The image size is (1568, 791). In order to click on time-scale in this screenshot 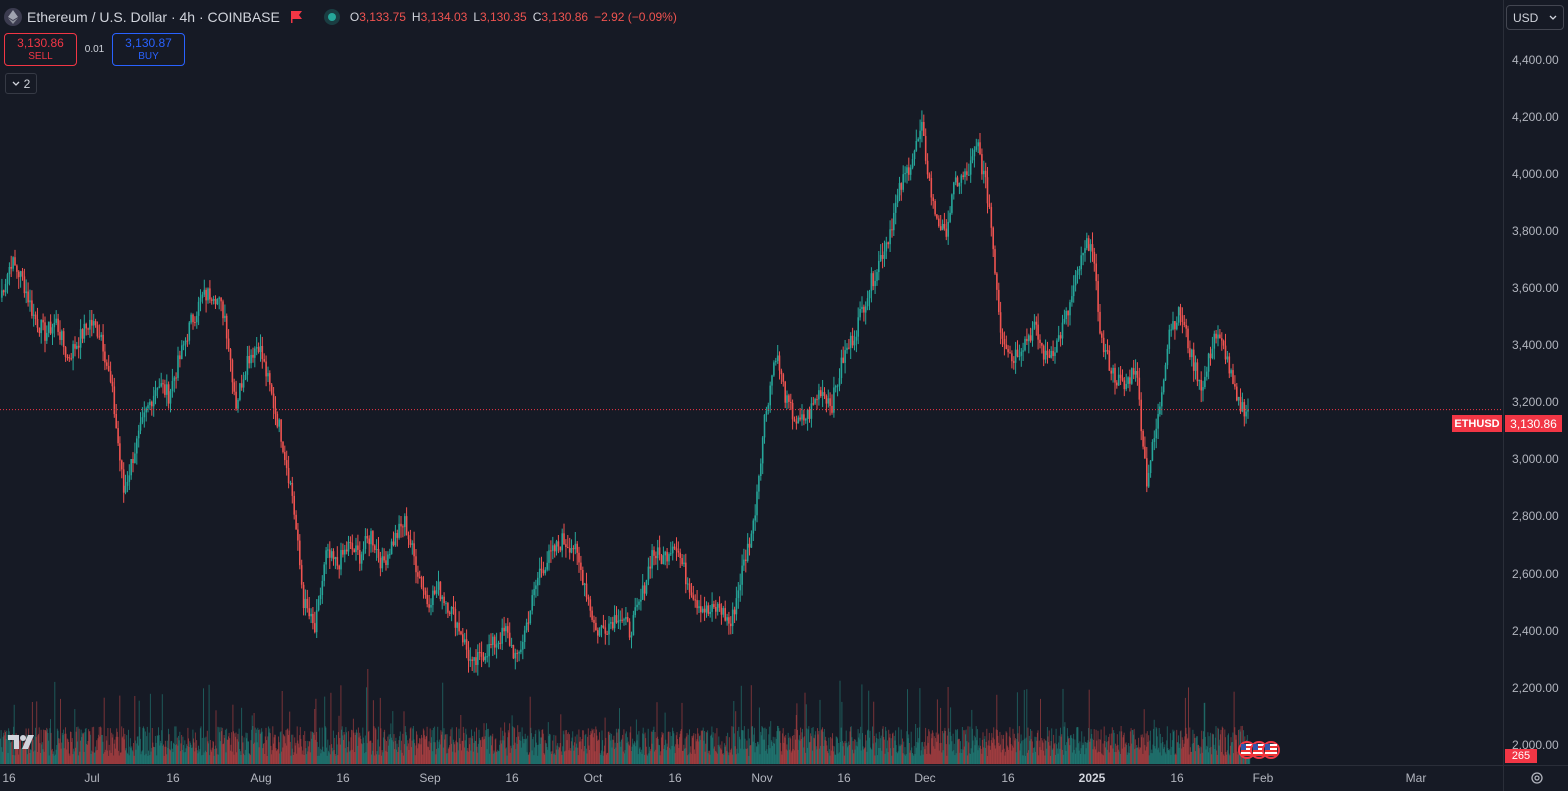, I will do `click(751, 778)`.